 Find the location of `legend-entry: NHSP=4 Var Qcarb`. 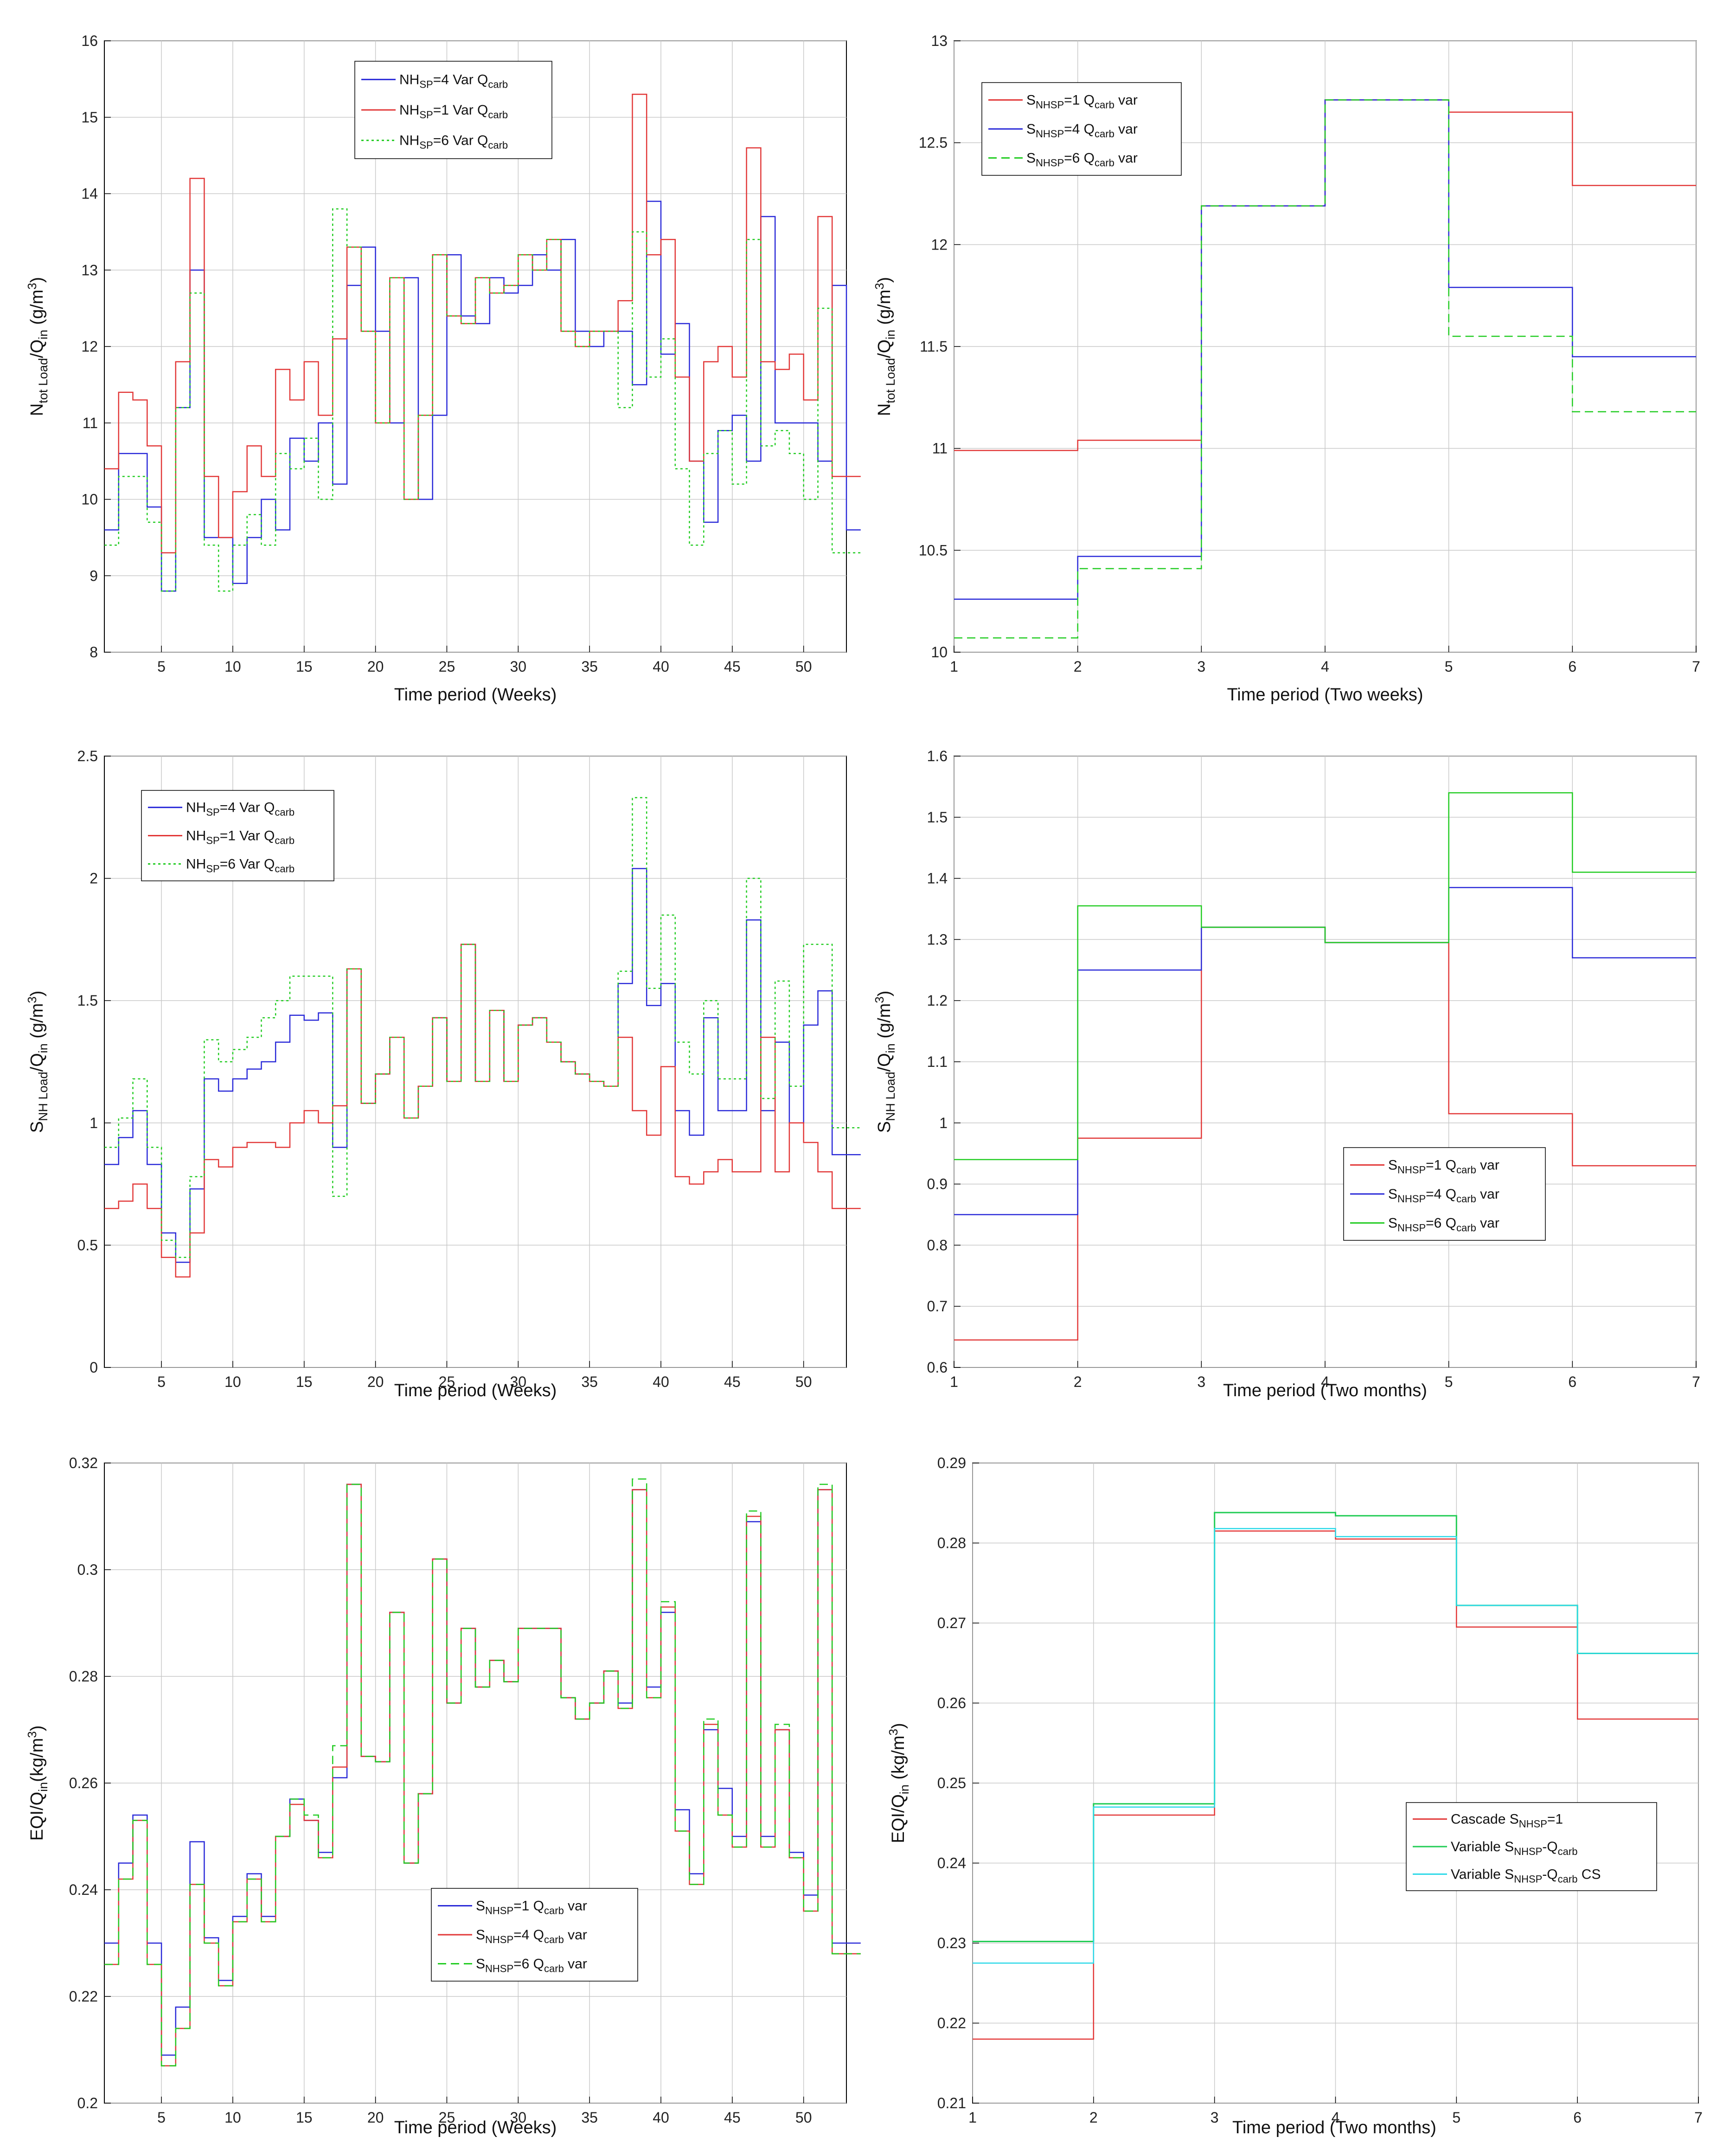

legend-entry: NHSP=4 Var Qcarb is located at coordinates (240, 809).